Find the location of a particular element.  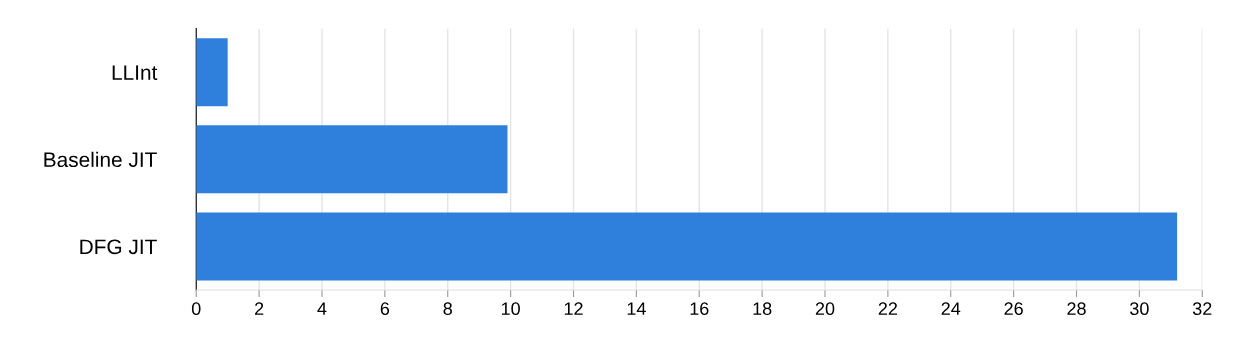

x-tick-label: 20 is located at coordinates (825, 309).